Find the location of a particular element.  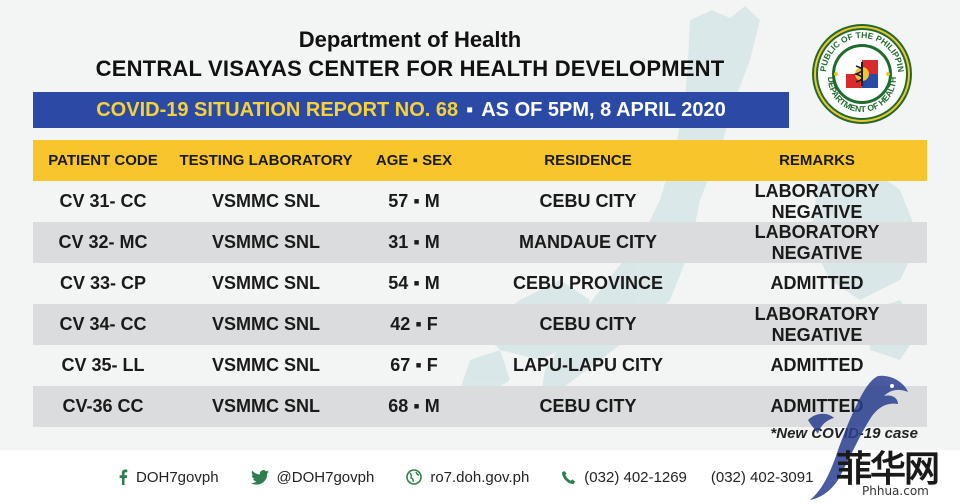

patient-code: CV 33- CP is located at coordinates (103, 283).